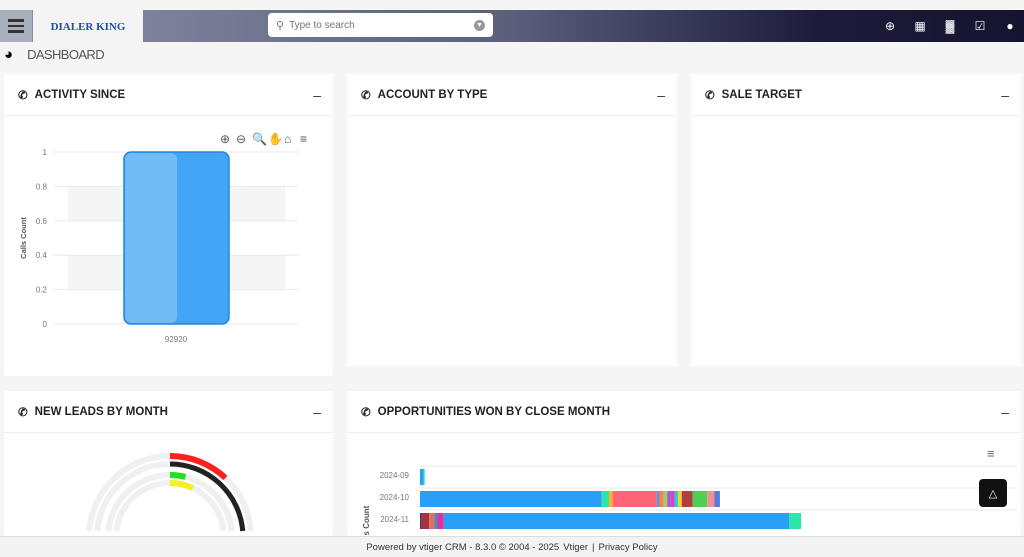 The image size is (1024, 557). I want to click on vtiger-link: Vtiger, so click(576, 547).